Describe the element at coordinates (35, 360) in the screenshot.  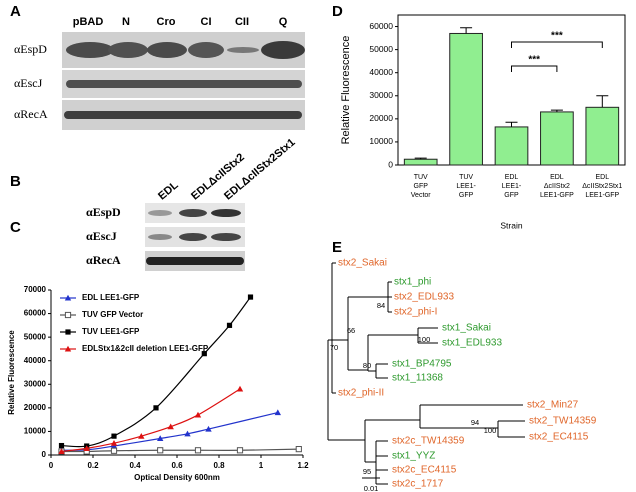
I see `y-tick-label: 40000` at that location.